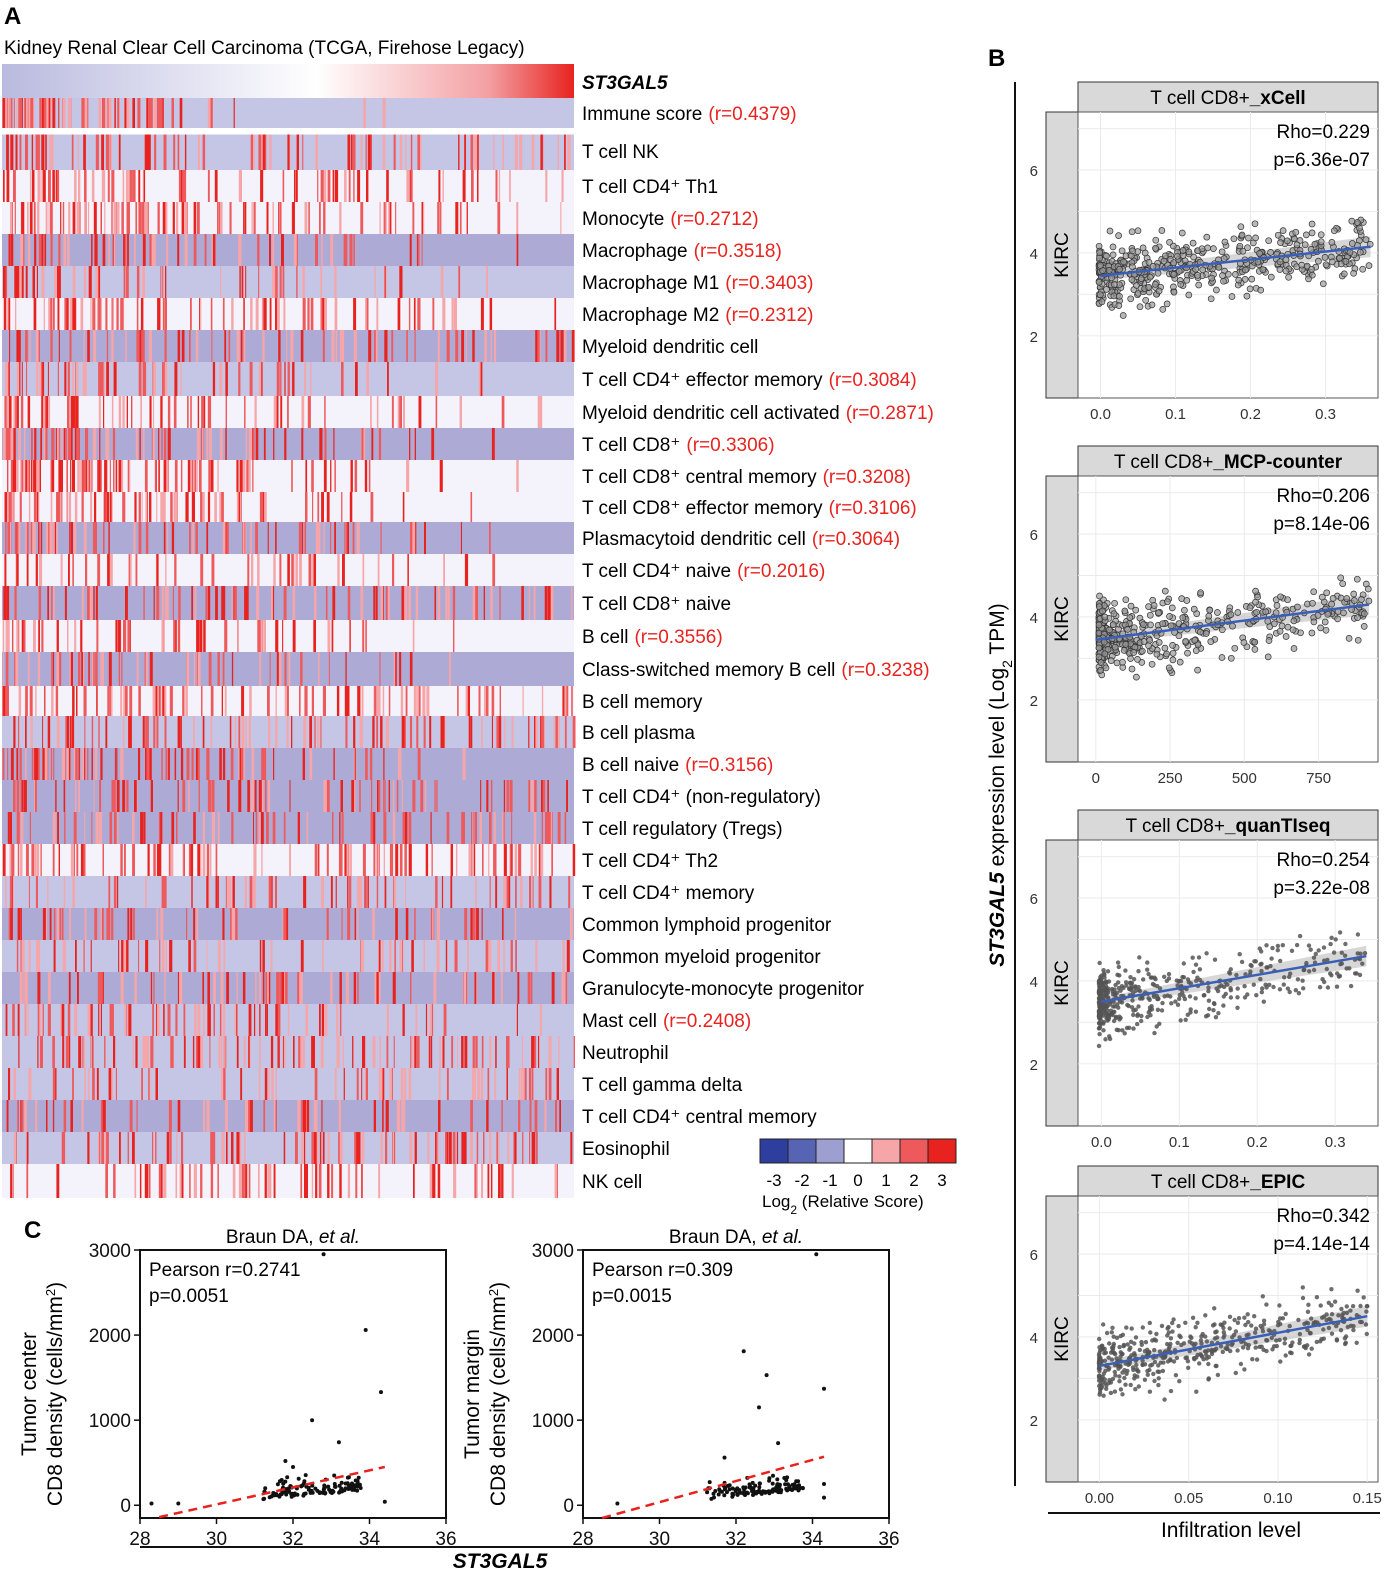  Describe the element at coordinates (1170, 778) in the screenshot. I see `panel-b-x-tick: 250` at that location.